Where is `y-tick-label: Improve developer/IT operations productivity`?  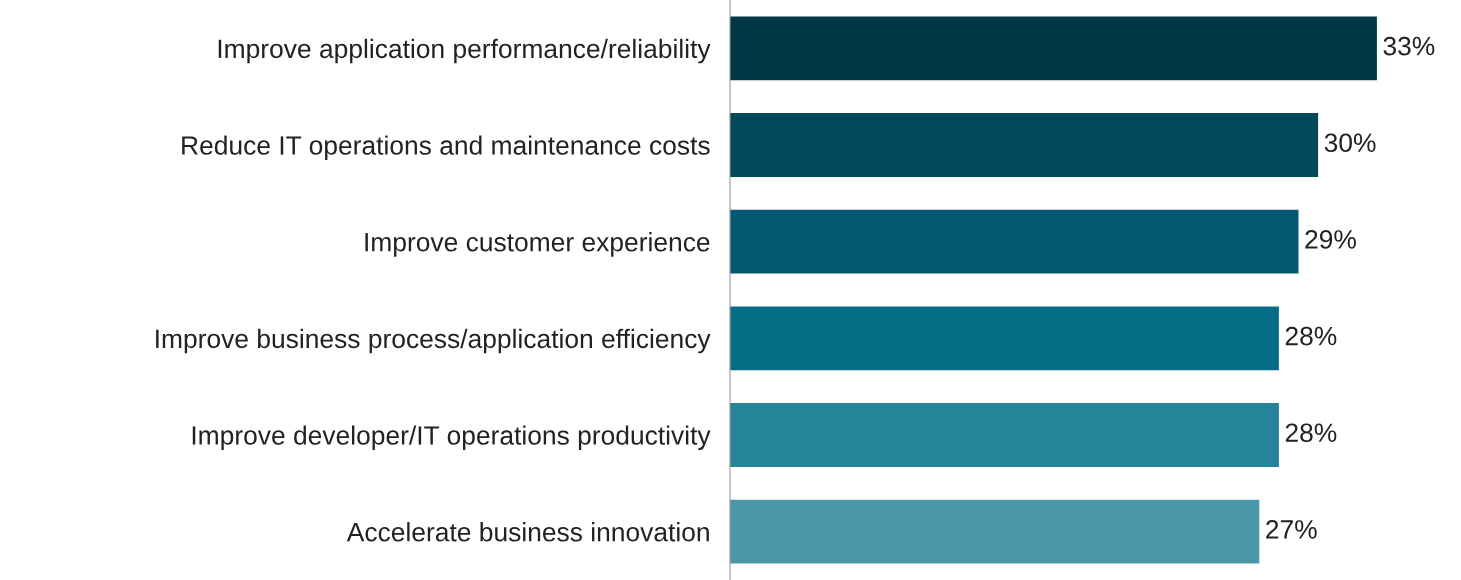
y-tick-label: Improve developer/IT operations productivity is located at coordinates (451, 438).